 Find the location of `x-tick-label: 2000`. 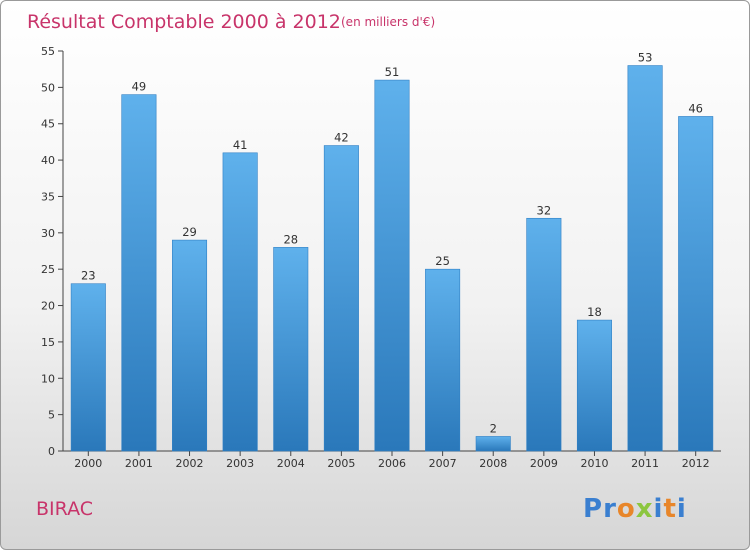

x-tick-label: 2000 is located at coordinates (88, 463).